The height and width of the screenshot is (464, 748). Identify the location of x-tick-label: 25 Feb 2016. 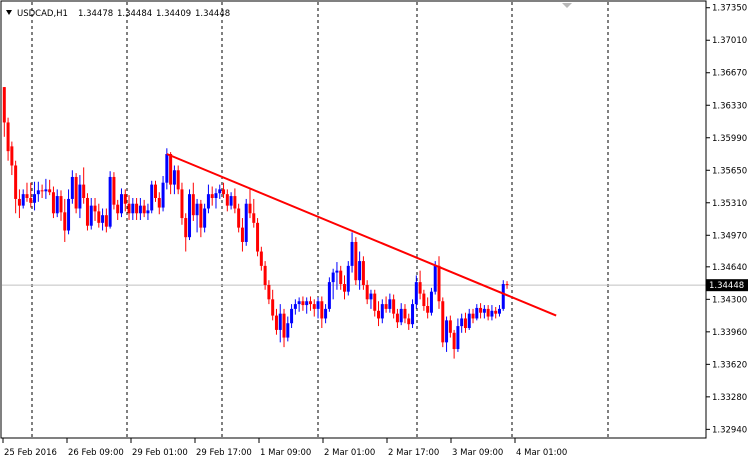
(30, 453).